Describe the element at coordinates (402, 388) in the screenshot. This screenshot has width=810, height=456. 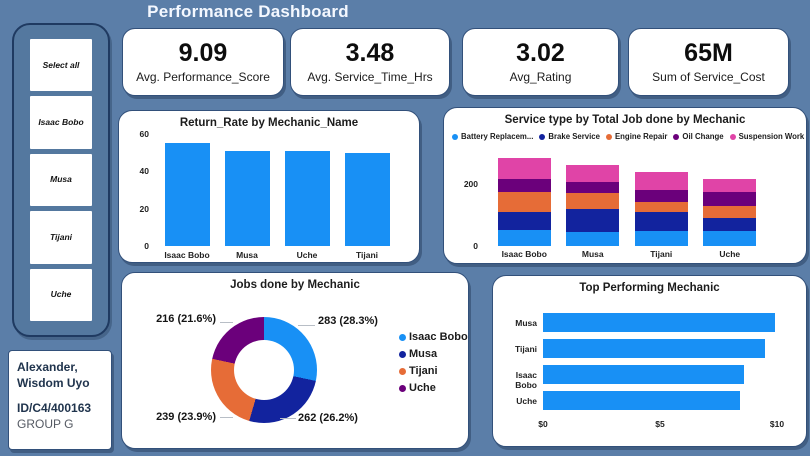
I see `uche-legend-dot-icon` at that location.